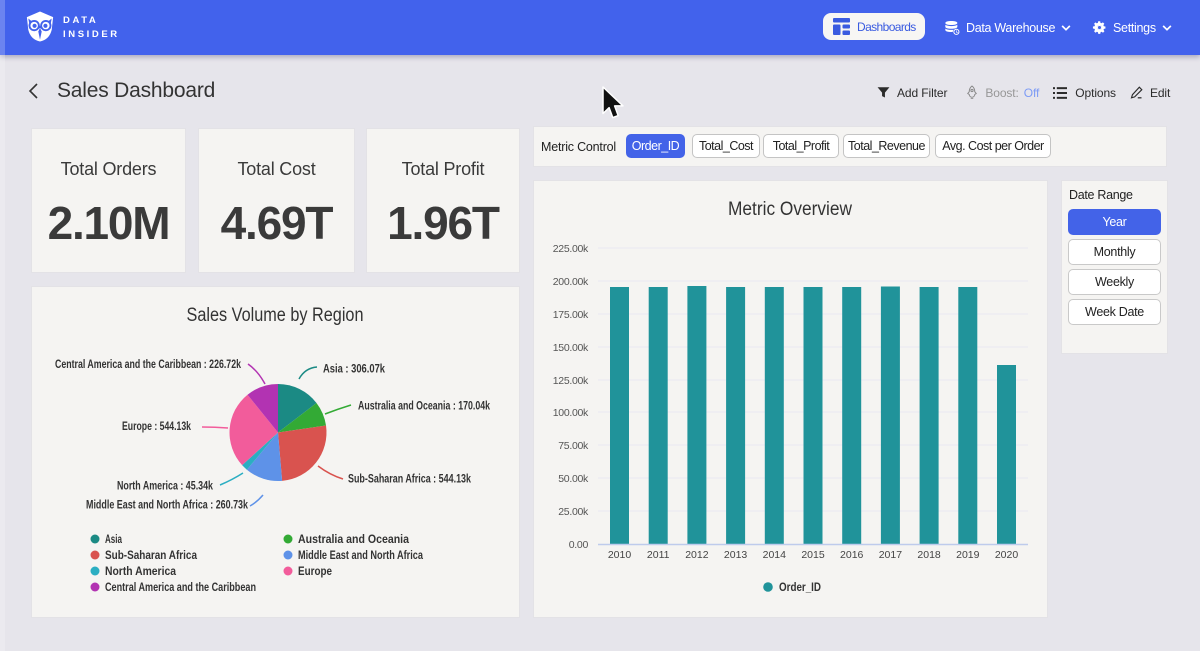 The width and height of the screenshot is (1200, 651). What do you see at coordinates (571, 413) in the screenshot?
I see `svg-text: 100.00k` at bounding box center [571, 413].